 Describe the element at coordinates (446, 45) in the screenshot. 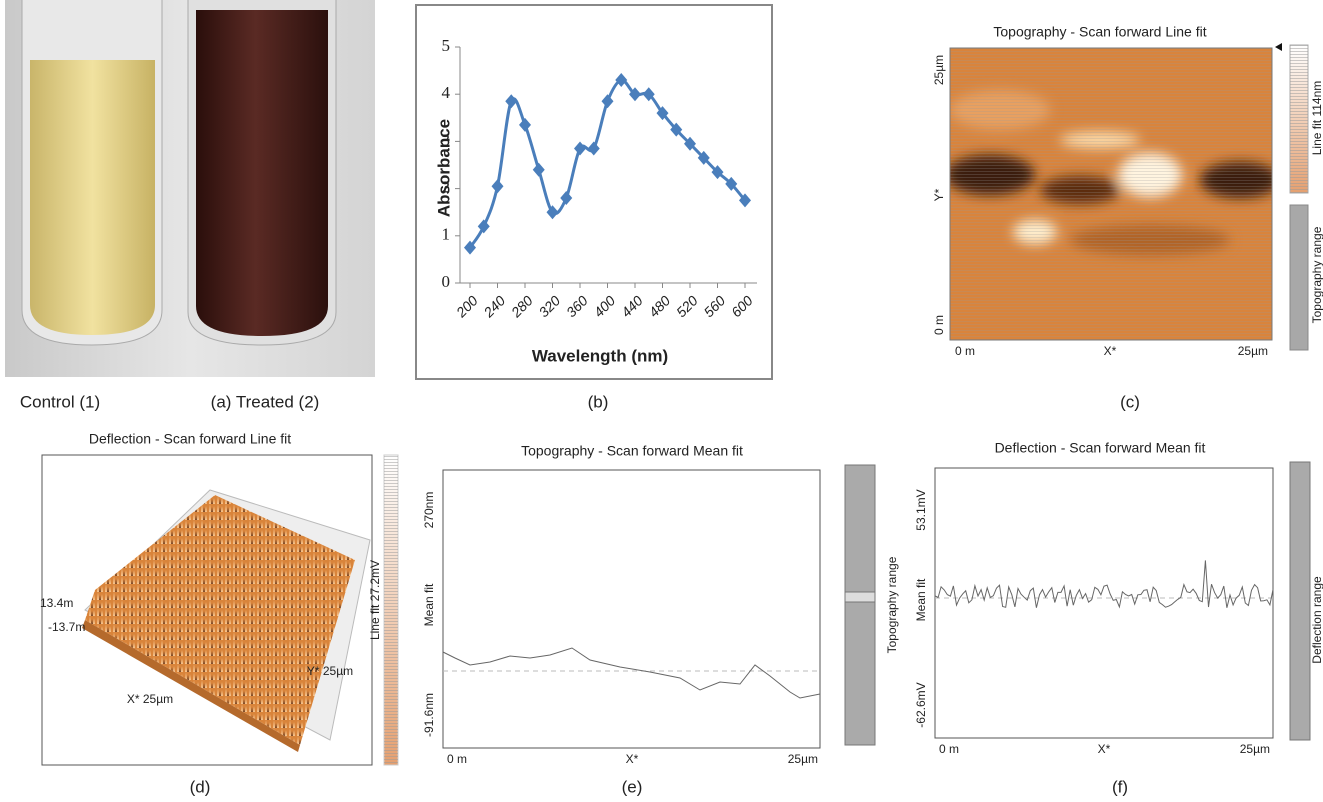

I see `y-tick-label: 5` at that location.